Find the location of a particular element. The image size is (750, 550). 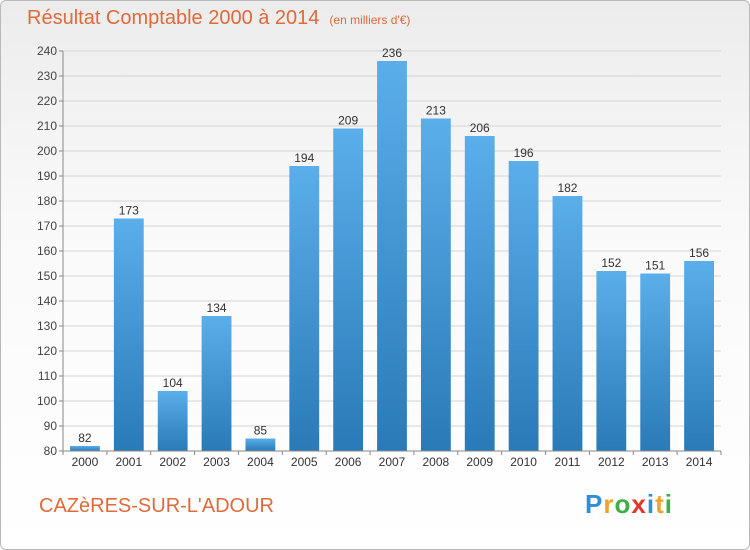

data-label: 152 is located at coordinates (611, 263).